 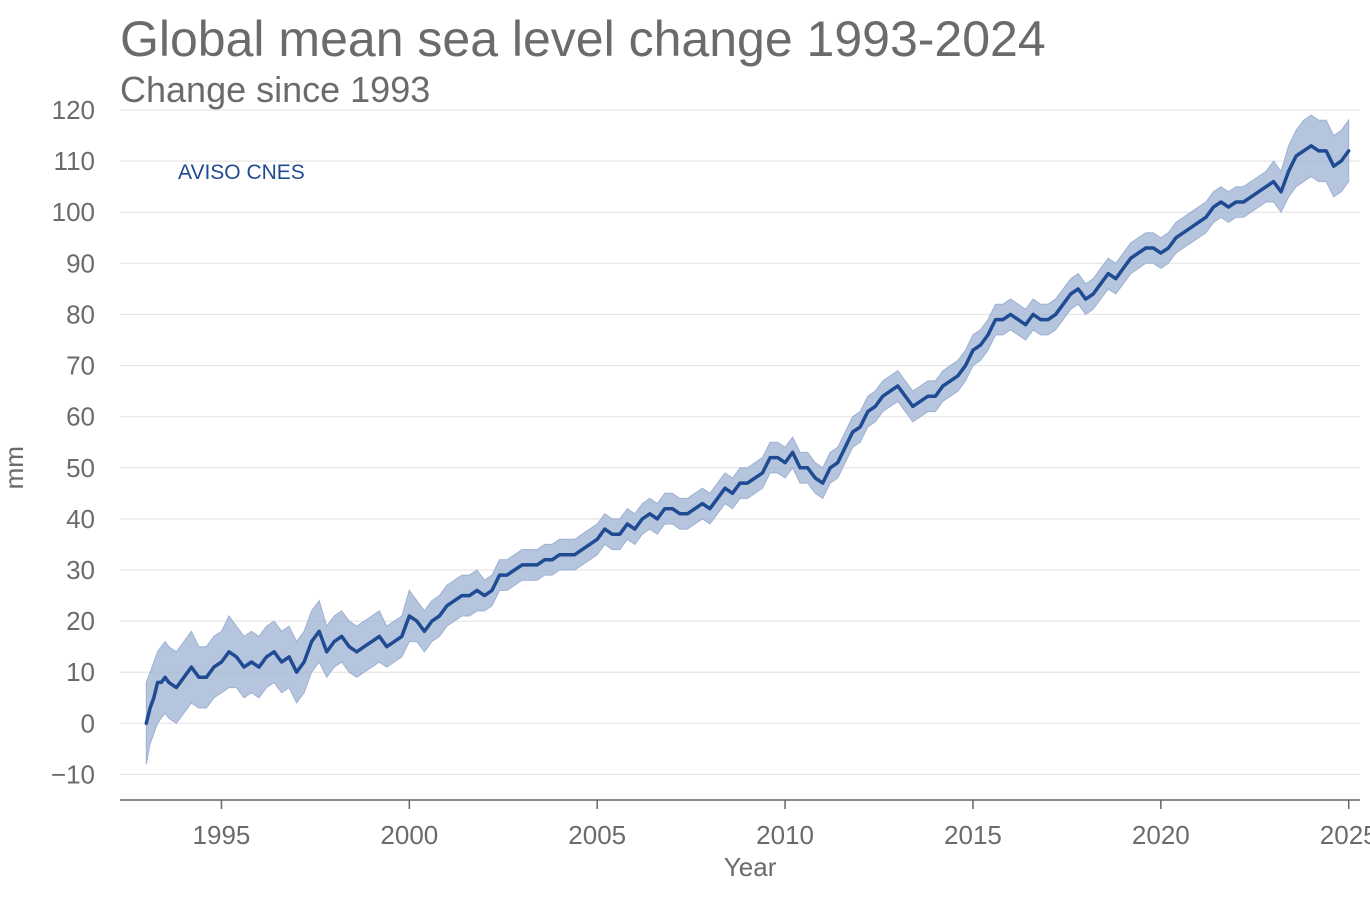 I want to click on chart-title: Global mean sea level change 1993-2024, so click(x=583, y=39).